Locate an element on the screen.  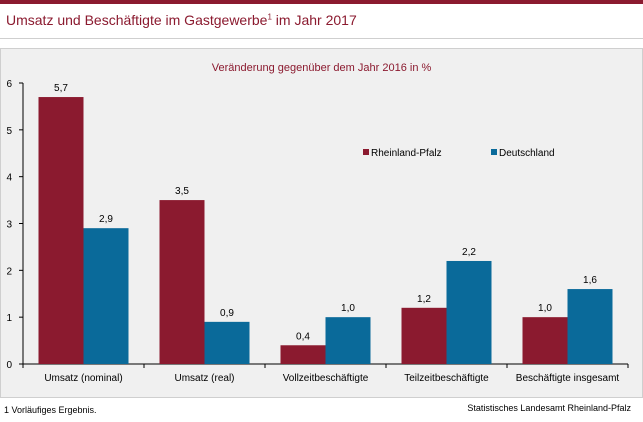
title-divider is located at coordinates (321, 38).